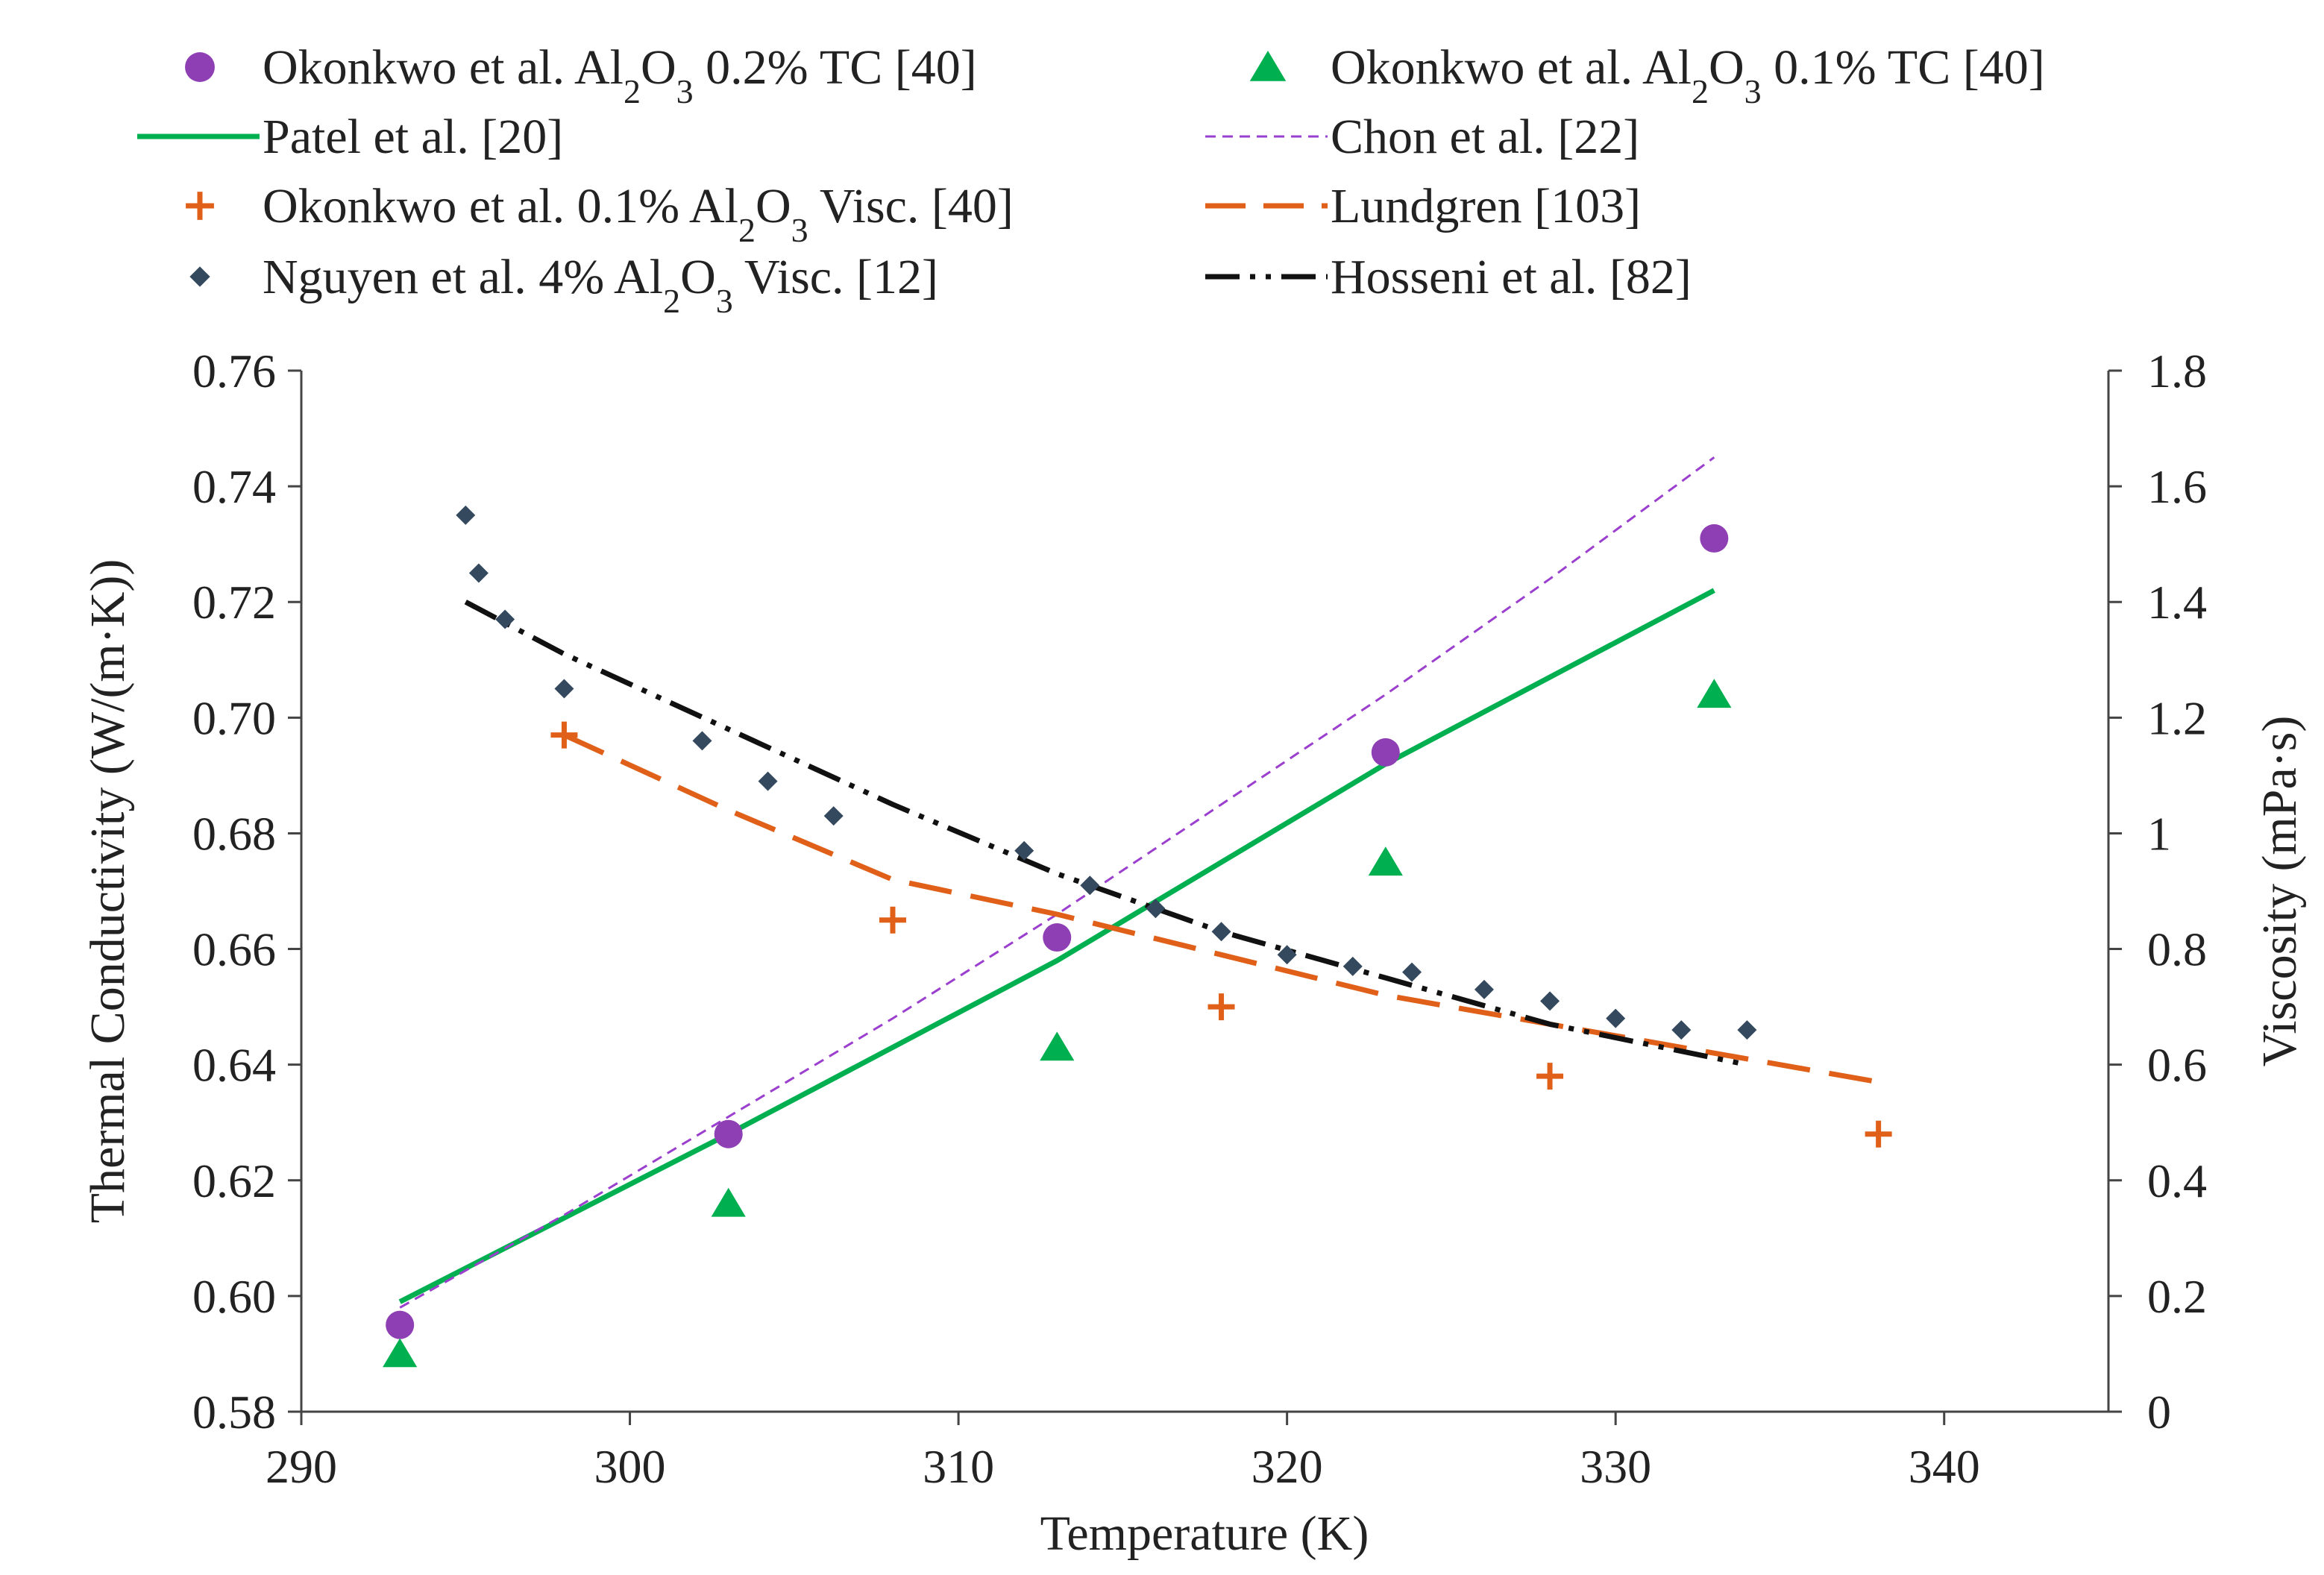  I want to click on right-y-tick-label: 0.4, so click(2177, 1180).